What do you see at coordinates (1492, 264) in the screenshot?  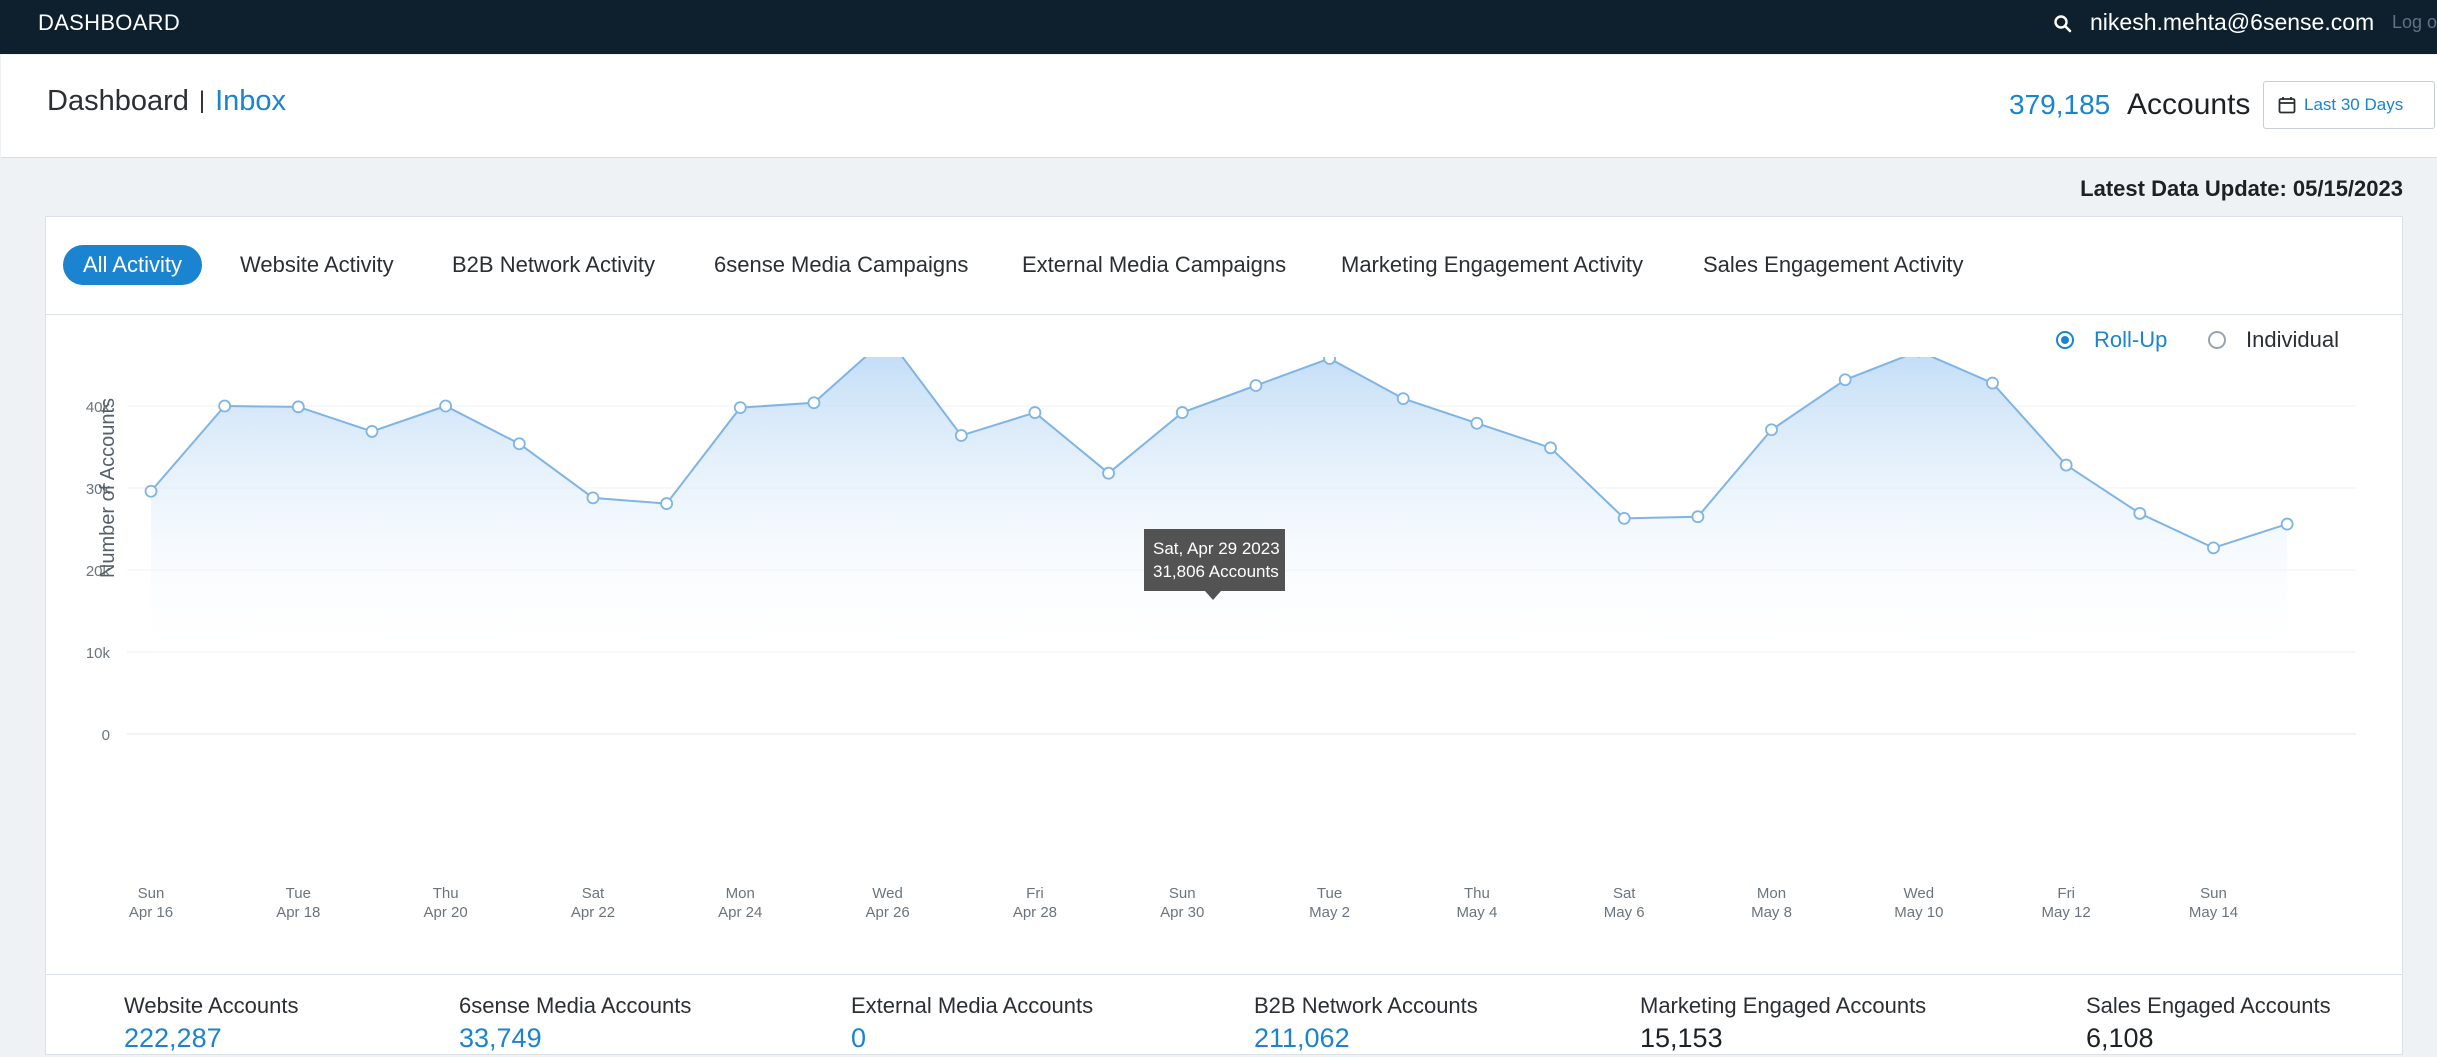 I see `tab-marketing-engagement-activity: Marketing Engagement Activity` at bounding box center [1492, 264].